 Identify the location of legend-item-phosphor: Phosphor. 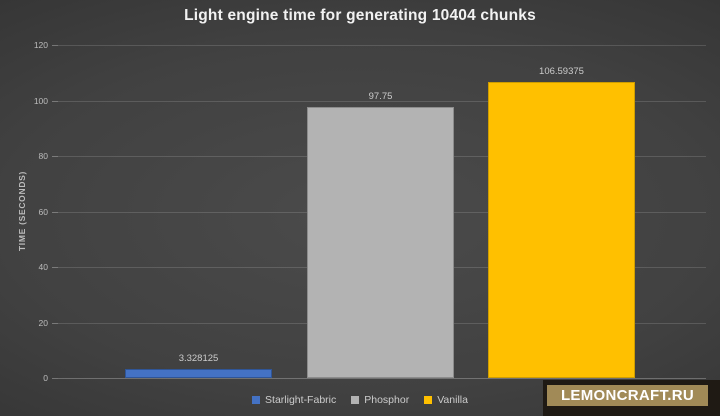
(380, 400).